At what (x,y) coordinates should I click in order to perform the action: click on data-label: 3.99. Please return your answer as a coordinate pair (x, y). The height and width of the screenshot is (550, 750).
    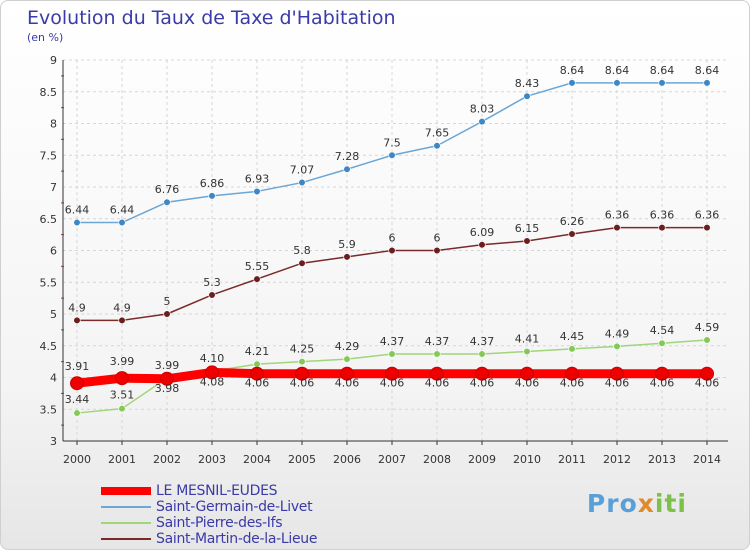
    Looking at the image, I should click on (122, 361).